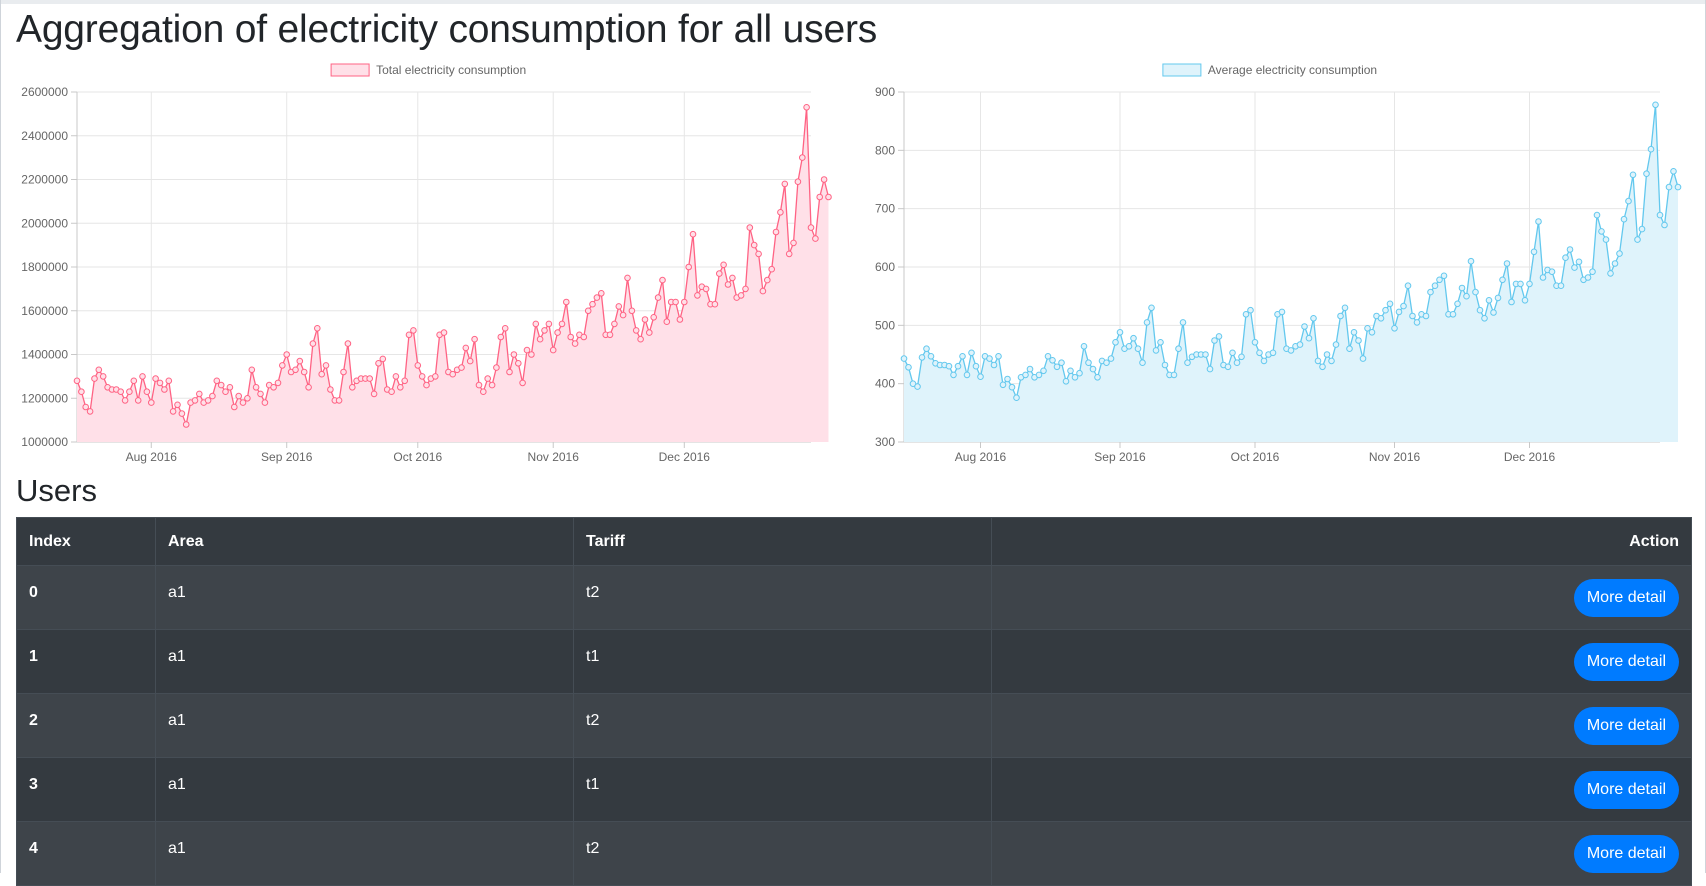 This screenshot has width=1706, height=886. What do you see at coordinates (44, 92) in the screenshot?
I see `y-tick-label: 2600000` at bounding box center [44, 92].